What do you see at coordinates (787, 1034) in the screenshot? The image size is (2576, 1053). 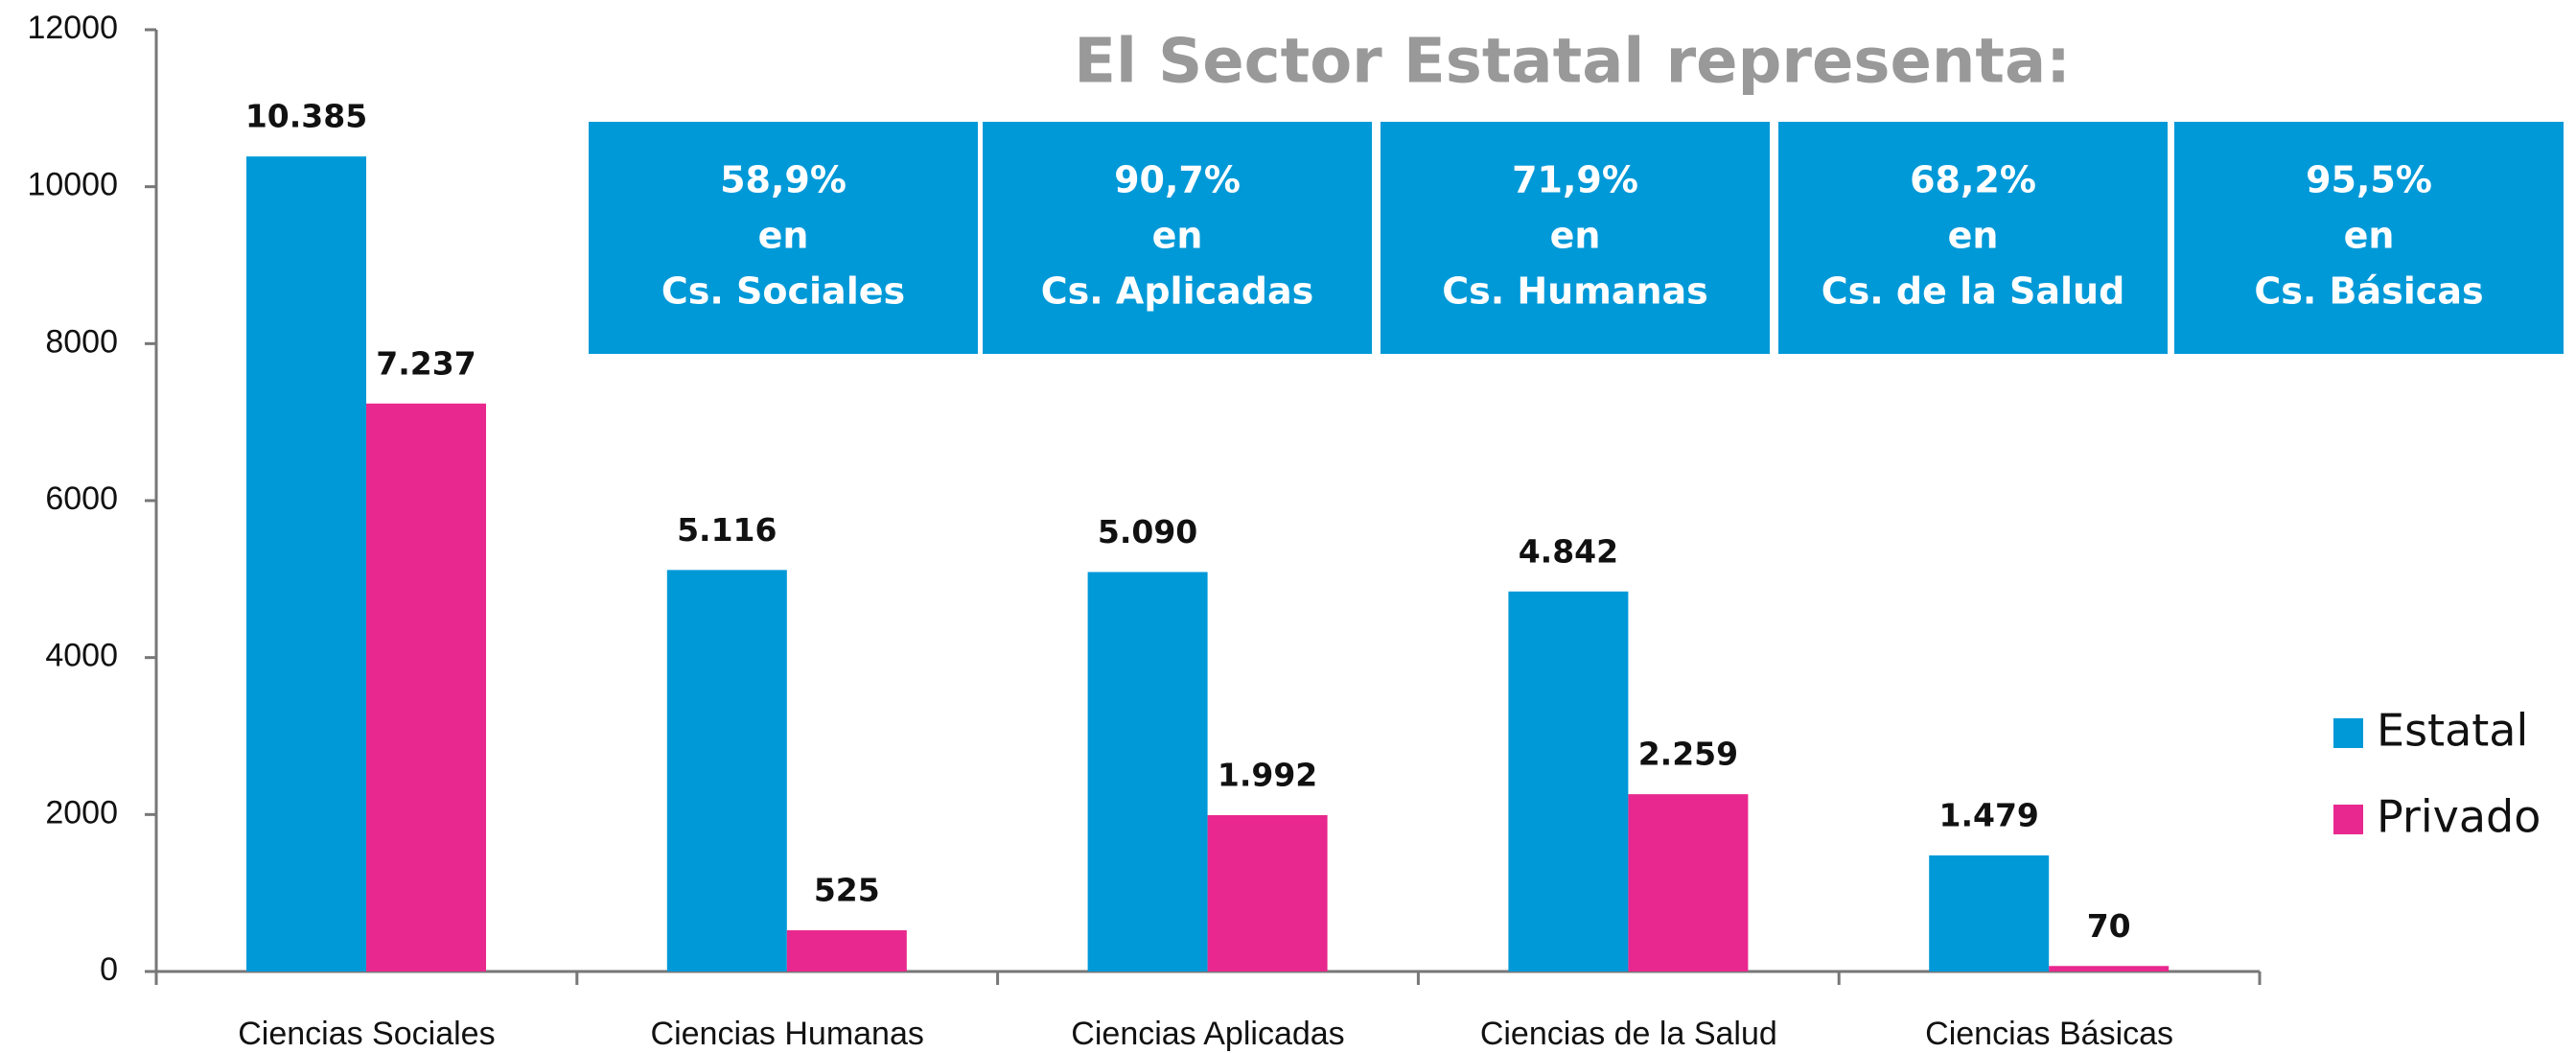 I see `x-tick-label: Ciencias Humanas` at bounding box center [787, 1034].